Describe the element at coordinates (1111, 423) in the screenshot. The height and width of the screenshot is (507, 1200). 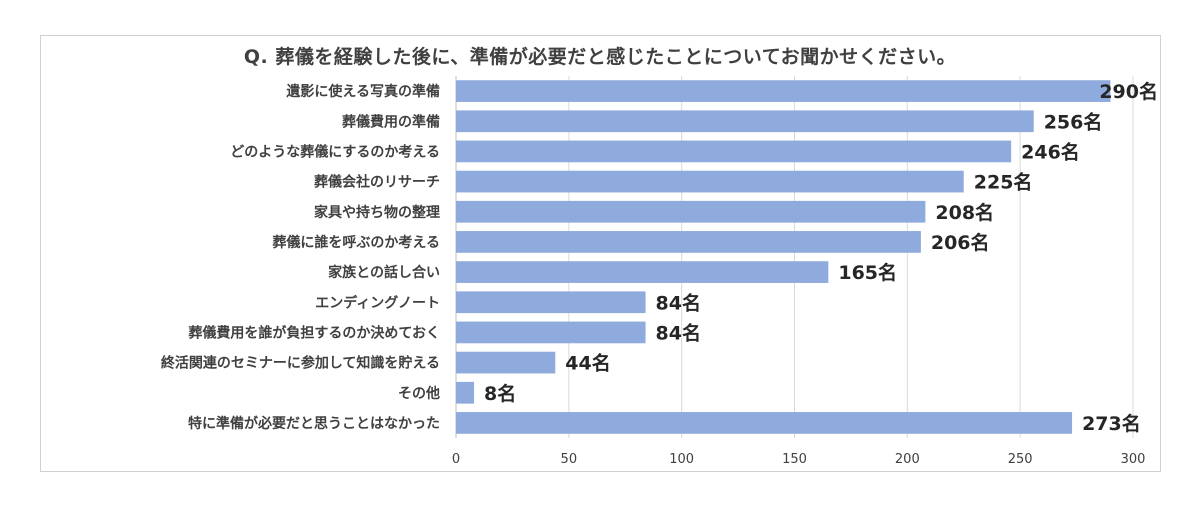
I see `data-label: 273名` at that location.